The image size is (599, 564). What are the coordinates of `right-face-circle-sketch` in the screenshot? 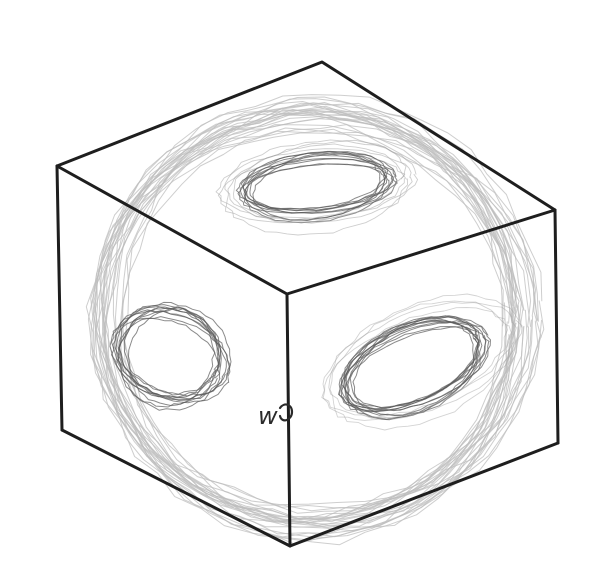 It's located at (422, 362).